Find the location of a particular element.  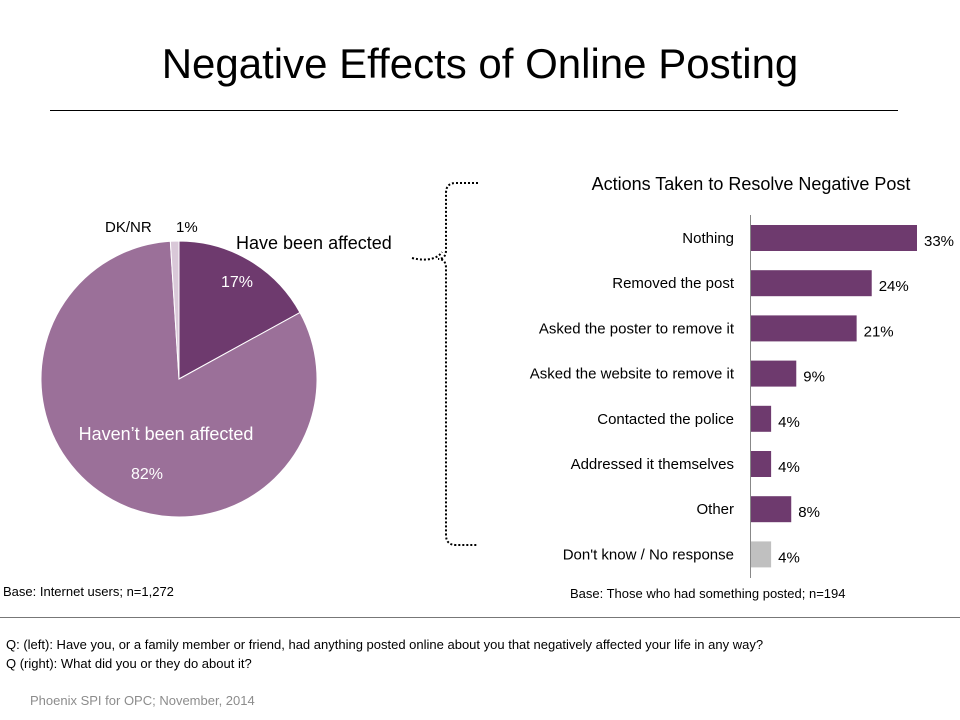

bar-category-label: Nothing is located at coordinates (708, 238).